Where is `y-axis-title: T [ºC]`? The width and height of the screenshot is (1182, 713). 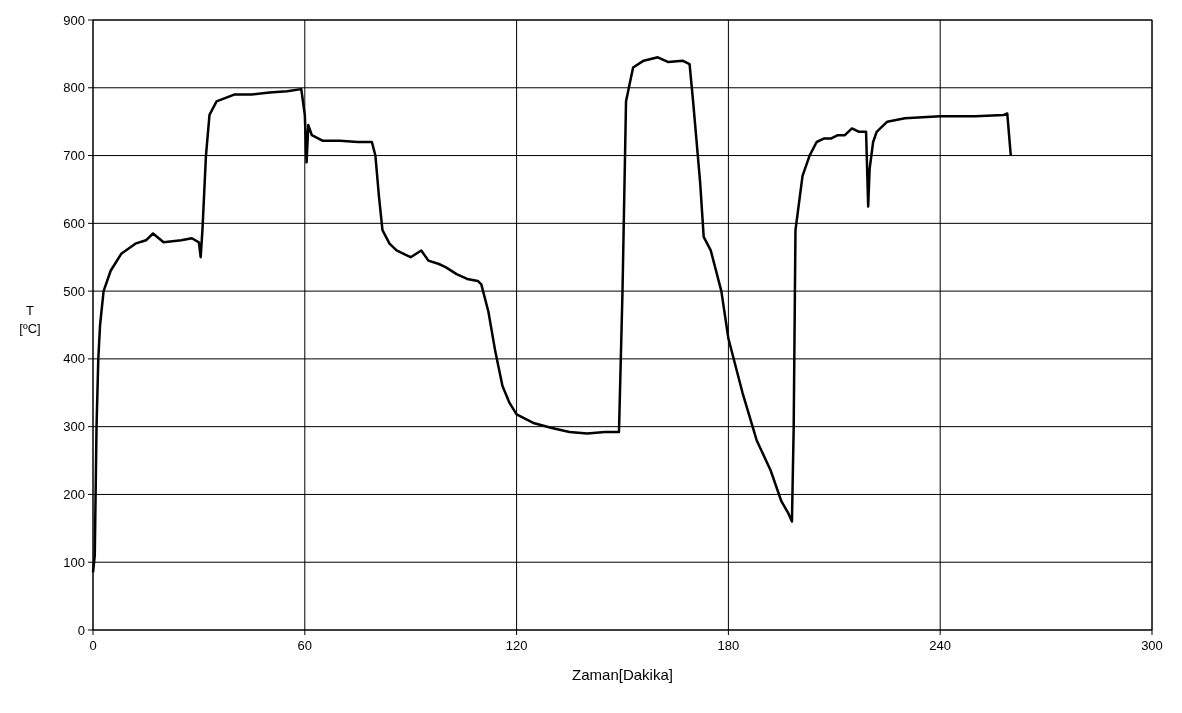
y-axis-title: T [ºC] is located at coordinates (30, 319).